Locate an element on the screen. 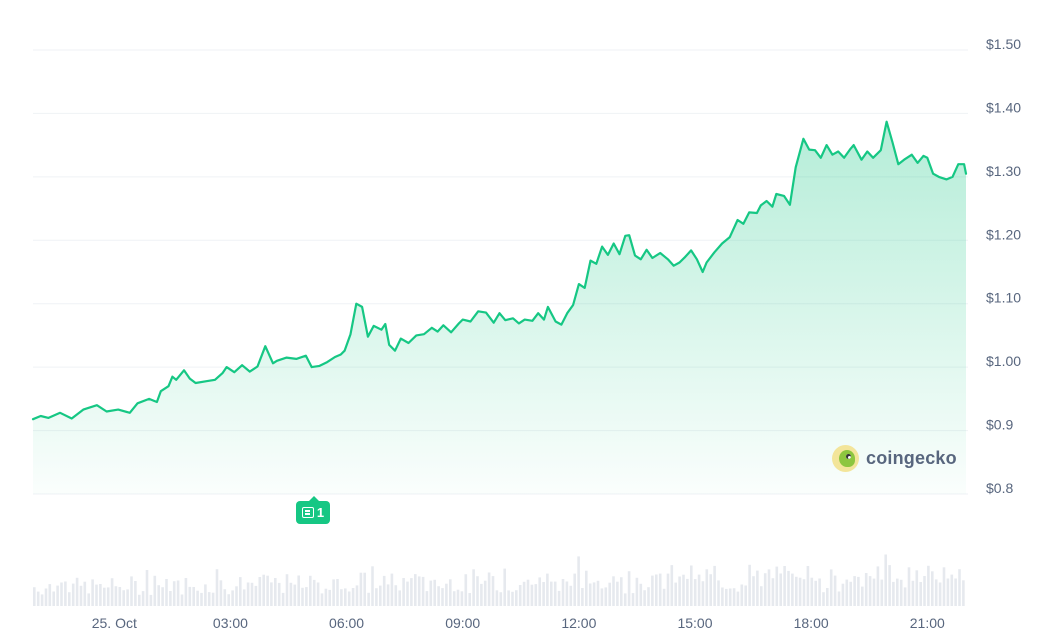 The height and width of the screenshot is (640, 1055). x-tick-label: 25. Oct is located at coordinates (114, 623).